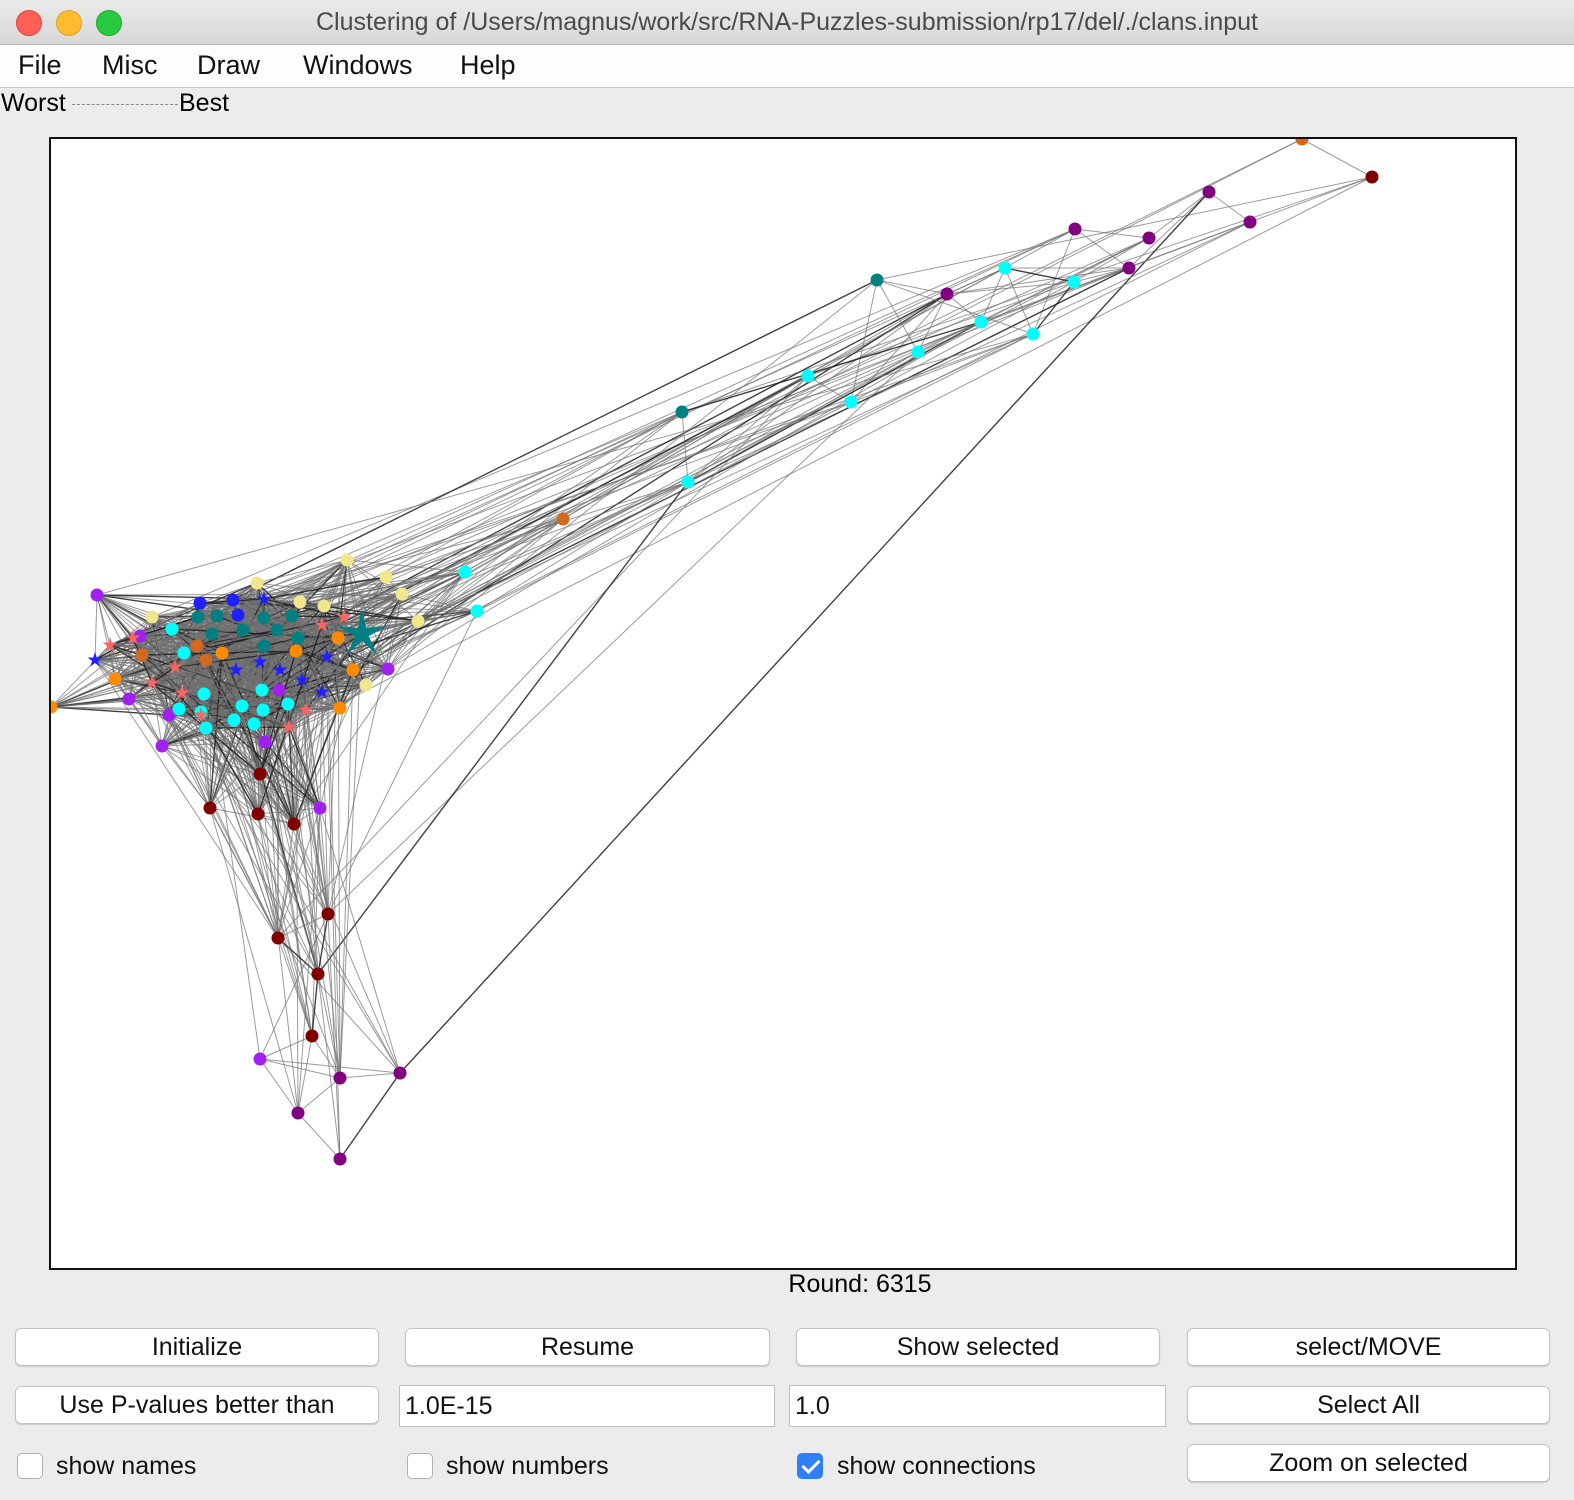  What do you see at coordinates (420, 1466) in the screenshot?
I see `show-numbers-checkbox` at bounding box center [420, 1466].